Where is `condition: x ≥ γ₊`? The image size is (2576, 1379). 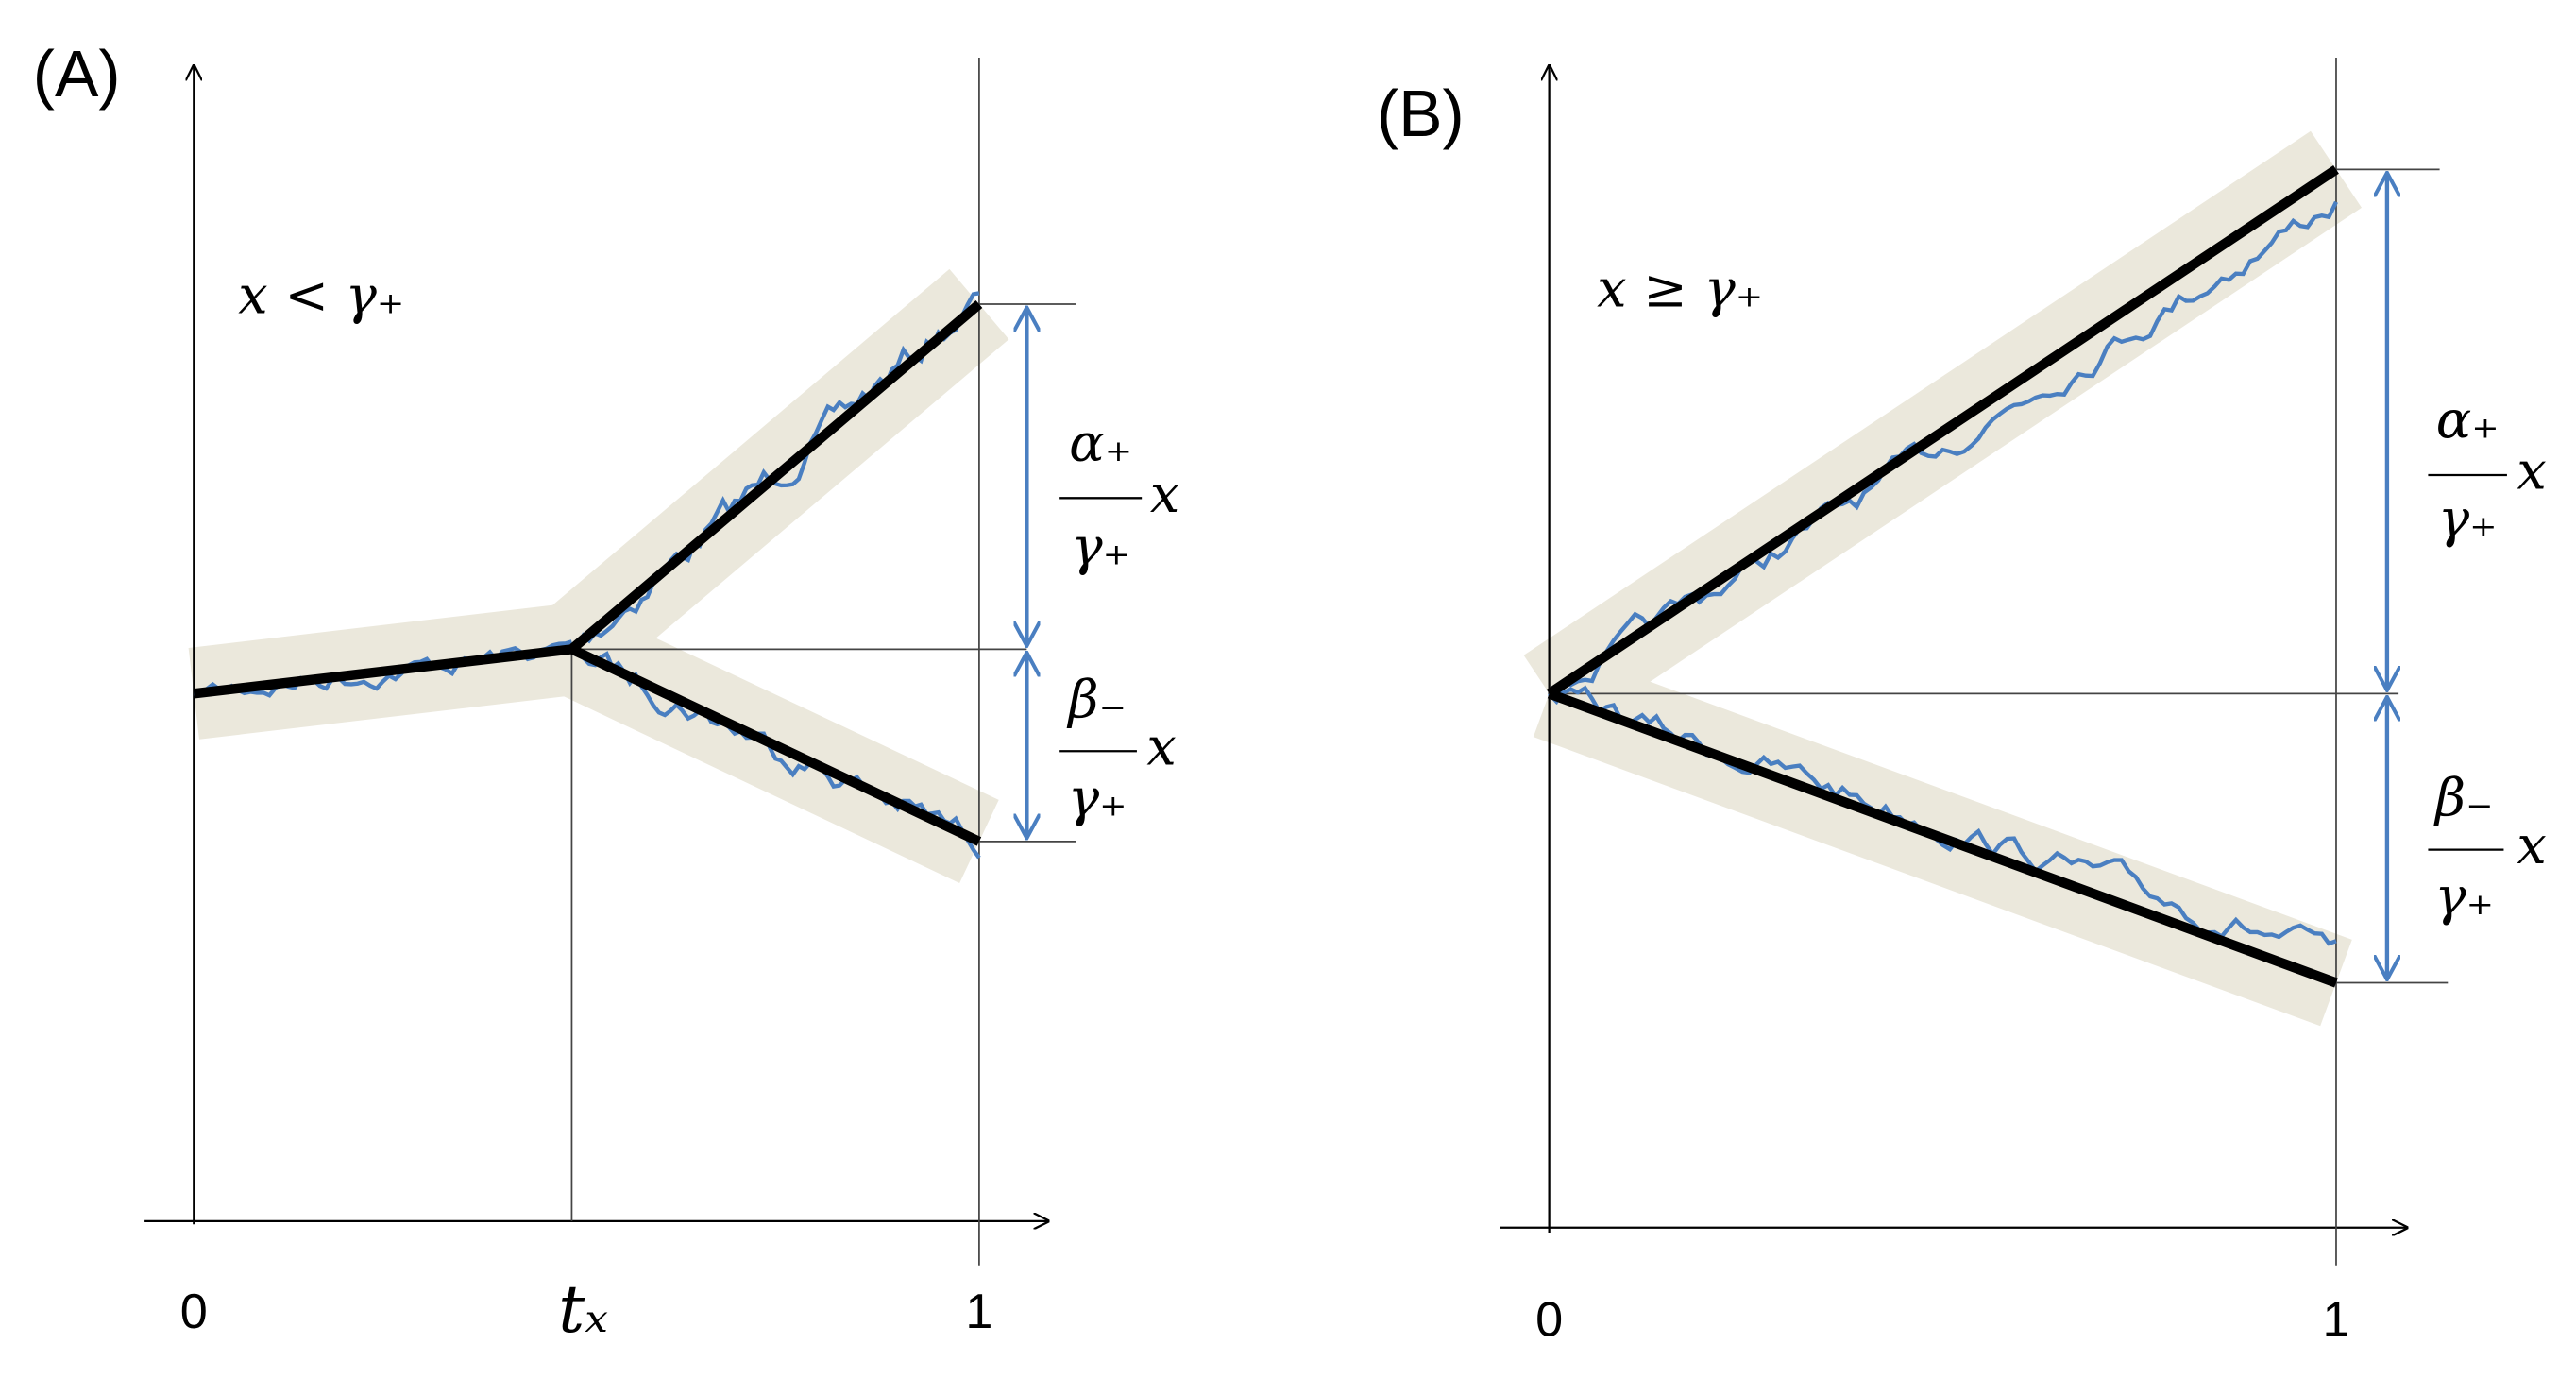 condition: x ≥ γ₊ is located at coordinates (1680, 288).